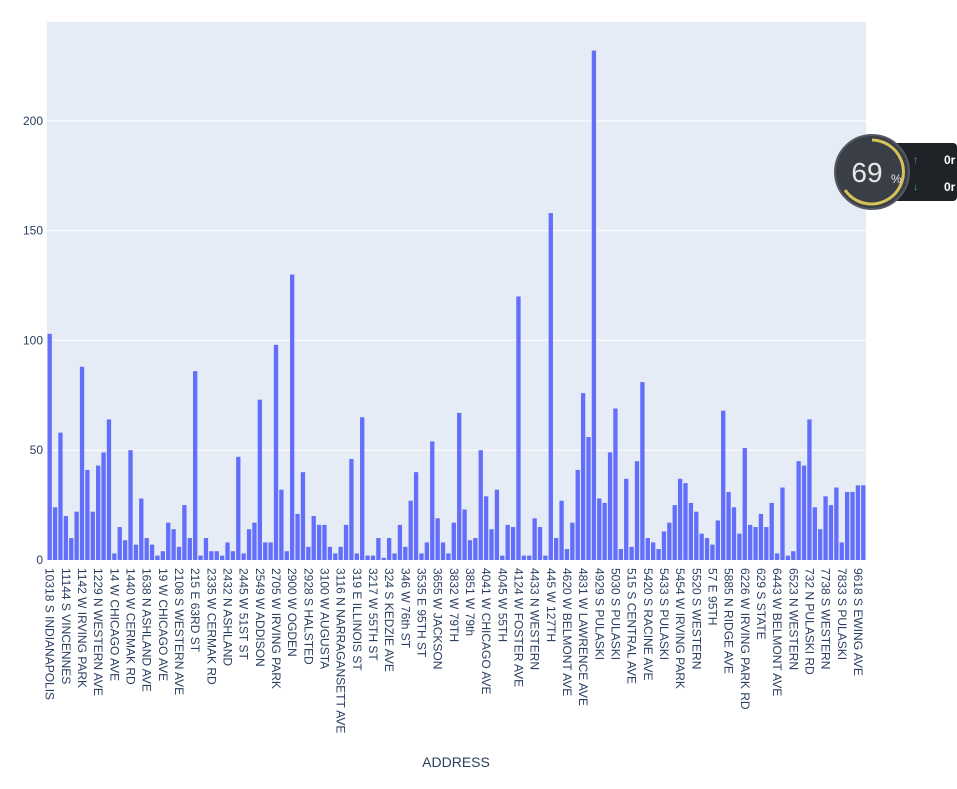 This screenshot has height=789, width=957. Describe the element at coordinates (456, 762) in the screenshot. I see `x-axis-title: ADDRESS` at that location.